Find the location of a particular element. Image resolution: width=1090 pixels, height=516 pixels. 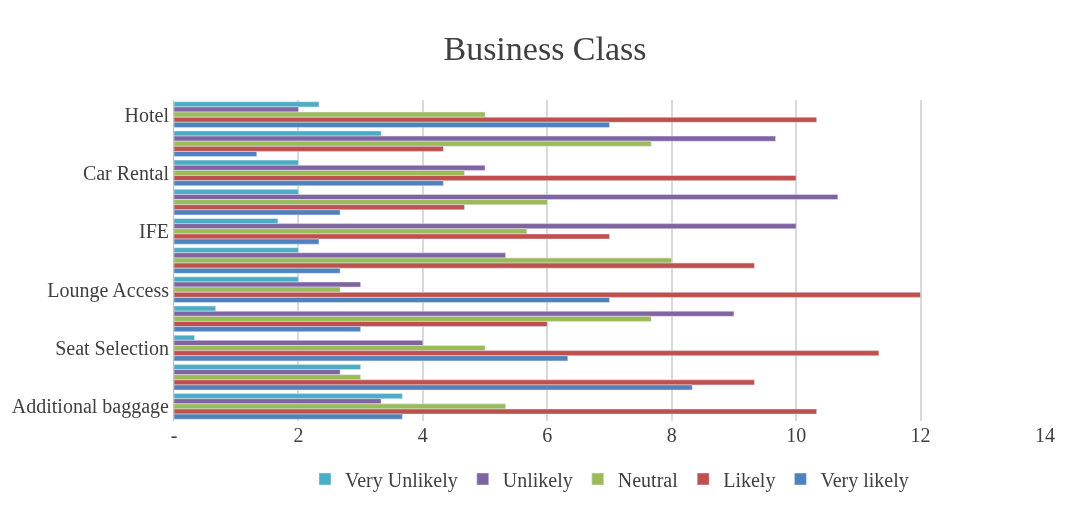

legend-label: Neutral is located at coordinates (648, 479).